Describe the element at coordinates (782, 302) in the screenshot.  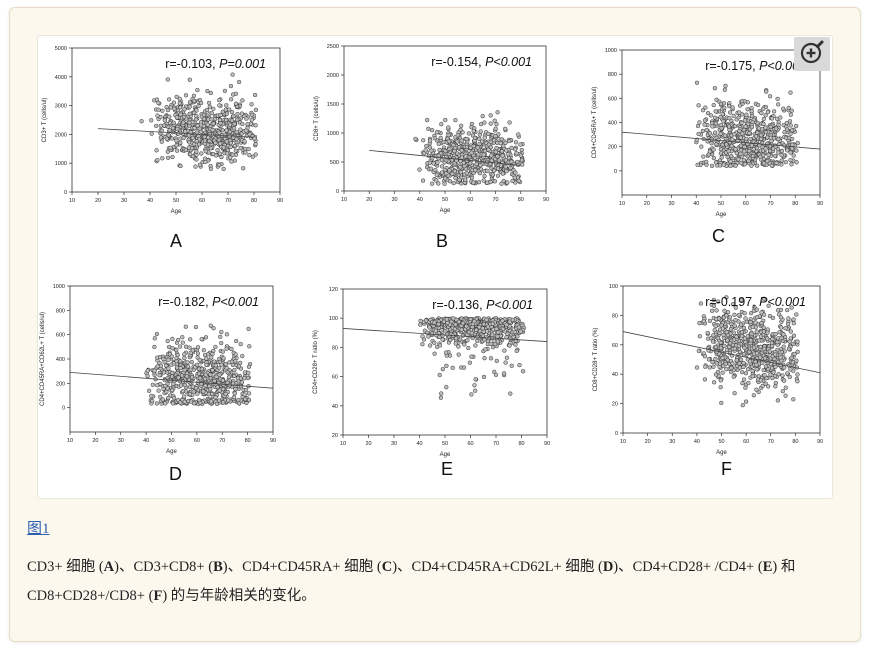
I see `p-value: P<0.001` at that location.